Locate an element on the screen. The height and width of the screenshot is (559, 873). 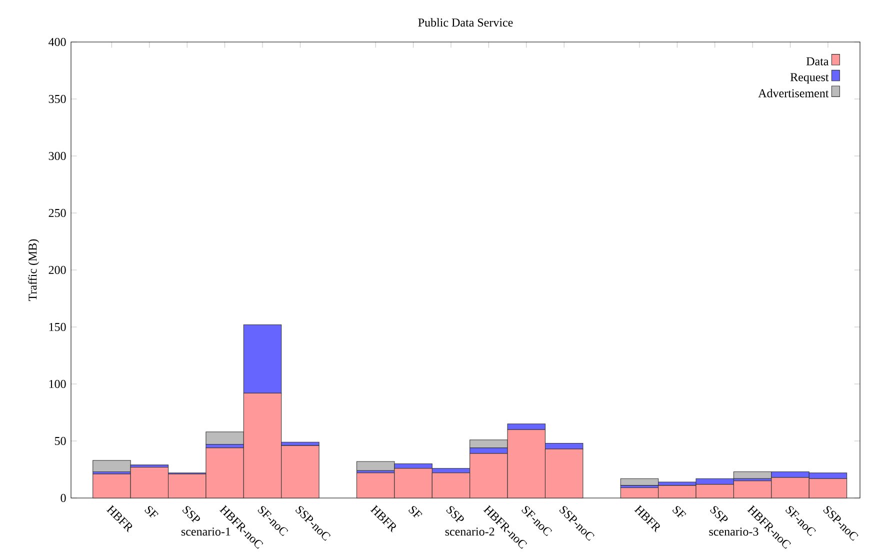
y-tick-label: 250 is located at coordinates (57, 213).